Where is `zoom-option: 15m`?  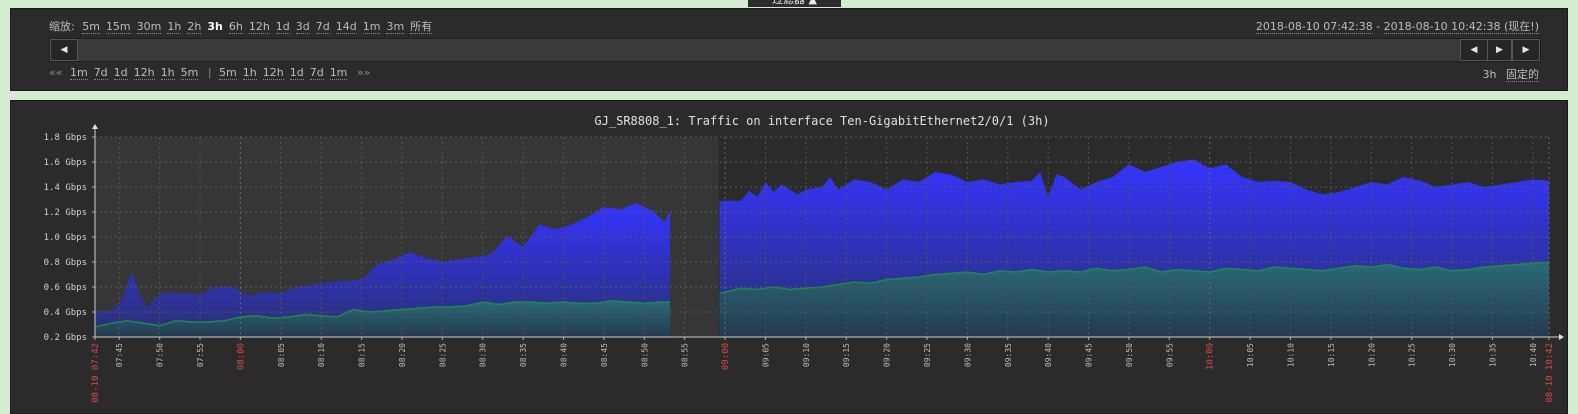 zoom-option: 15m is located at coordinates (118, 27).